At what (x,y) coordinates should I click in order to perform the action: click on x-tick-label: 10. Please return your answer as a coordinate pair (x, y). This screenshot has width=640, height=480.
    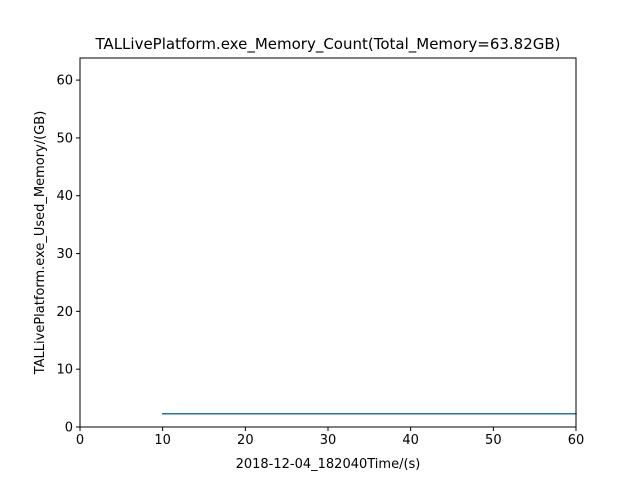
    Looking at the image, I should click on (162, 440).